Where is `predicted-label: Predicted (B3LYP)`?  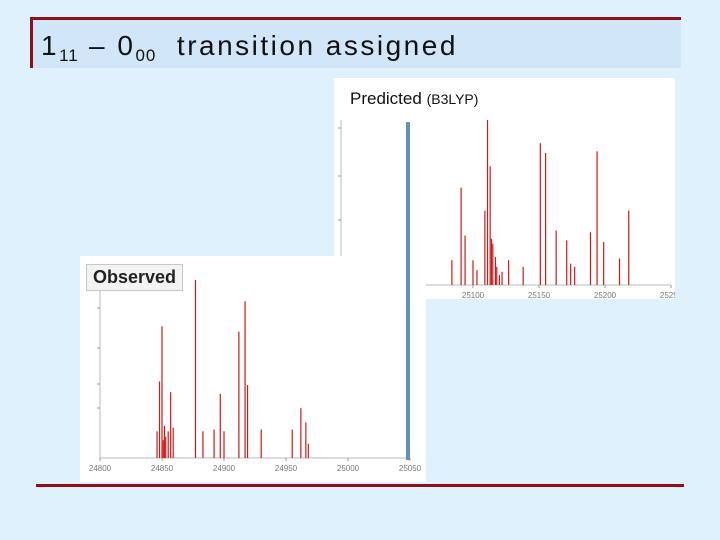 predicted-label: Predicted (B3LYP) is located at coordinates (414, 98).